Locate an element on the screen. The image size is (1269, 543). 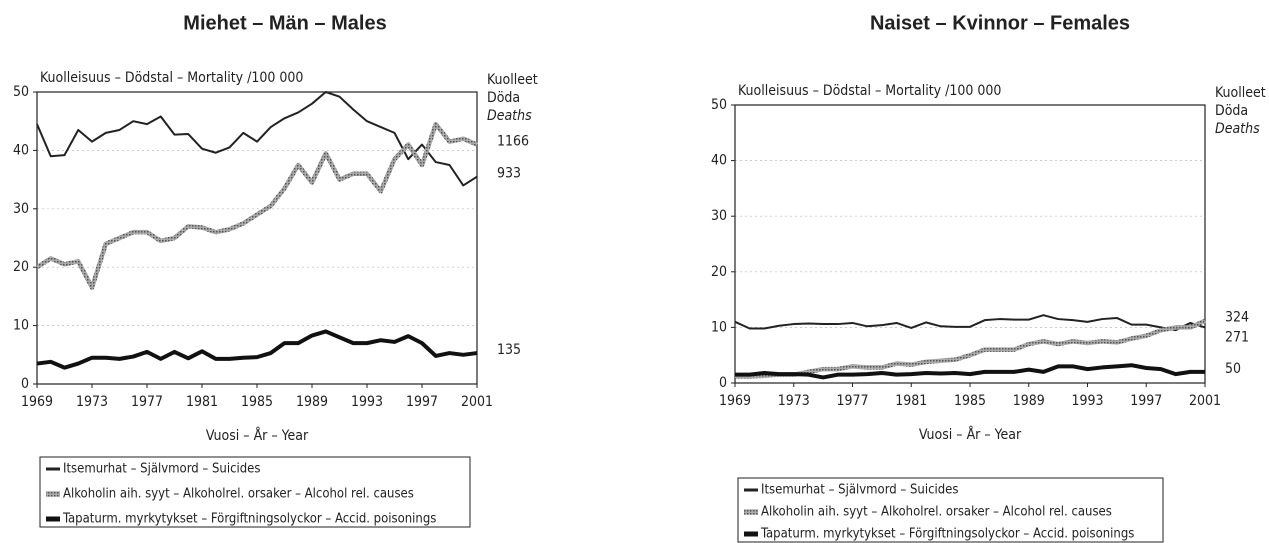
deaths-value: 324 is located at coordinates (1237, 318).